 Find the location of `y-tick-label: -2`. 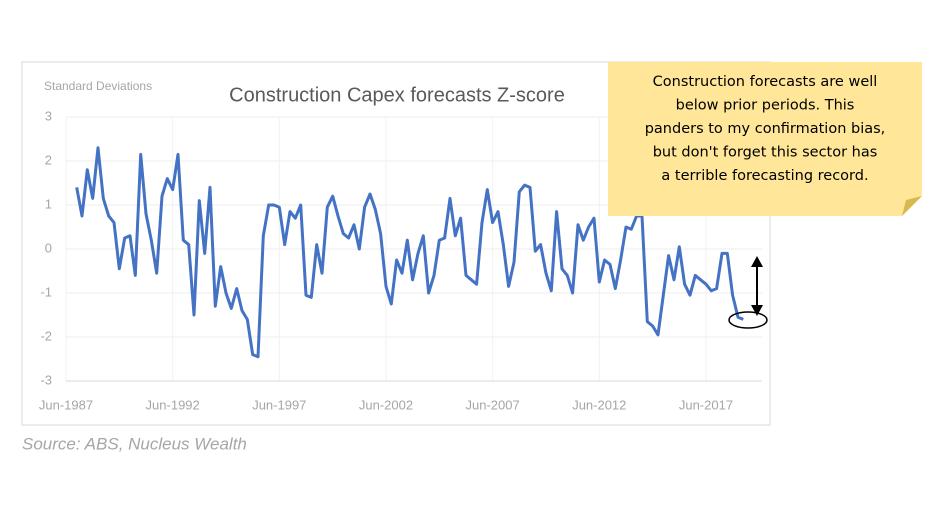

y-tick-label: -2 is located at coordinates (46, 335).